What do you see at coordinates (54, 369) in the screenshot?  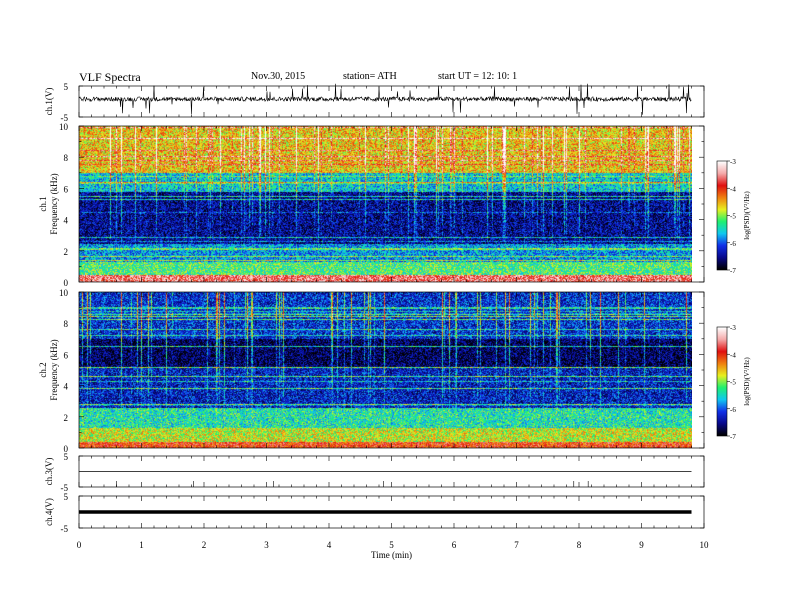 I see `ch2-freq-axis-label: Frequency (kHz)` at bounding box center [54, 369].